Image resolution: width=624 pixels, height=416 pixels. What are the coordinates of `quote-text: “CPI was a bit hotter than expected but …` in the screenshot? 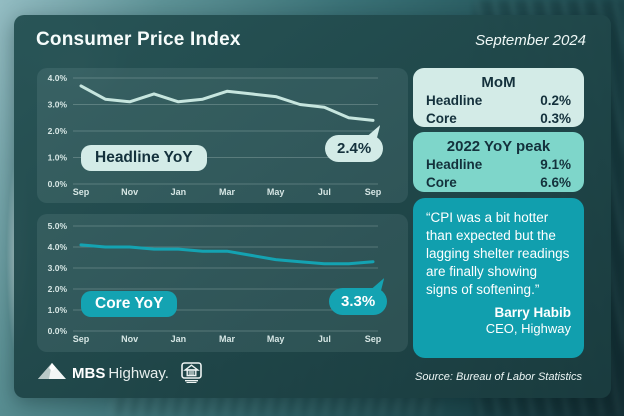 It's located at (498, 253).